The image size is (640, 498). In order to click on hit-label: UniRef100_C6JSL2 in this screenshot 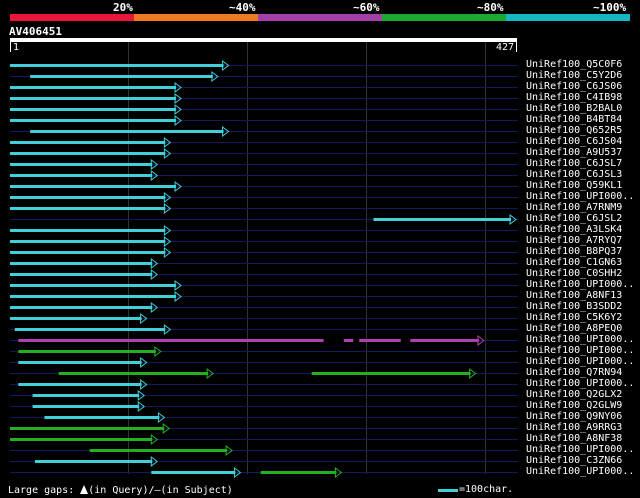, I will do `click(574, 218)`.